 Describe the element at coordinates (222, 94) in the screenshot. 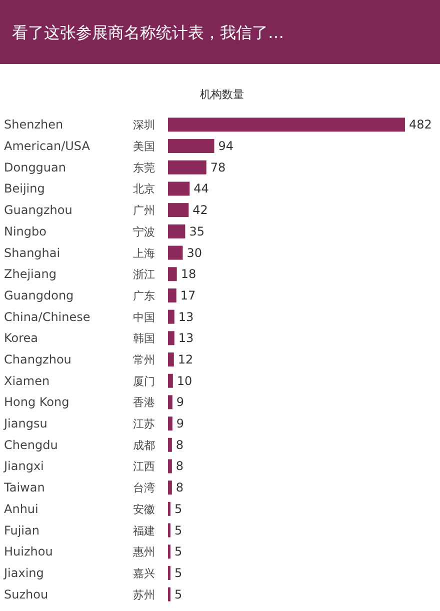

I see `y-axis-title: 机构数量` at that location.